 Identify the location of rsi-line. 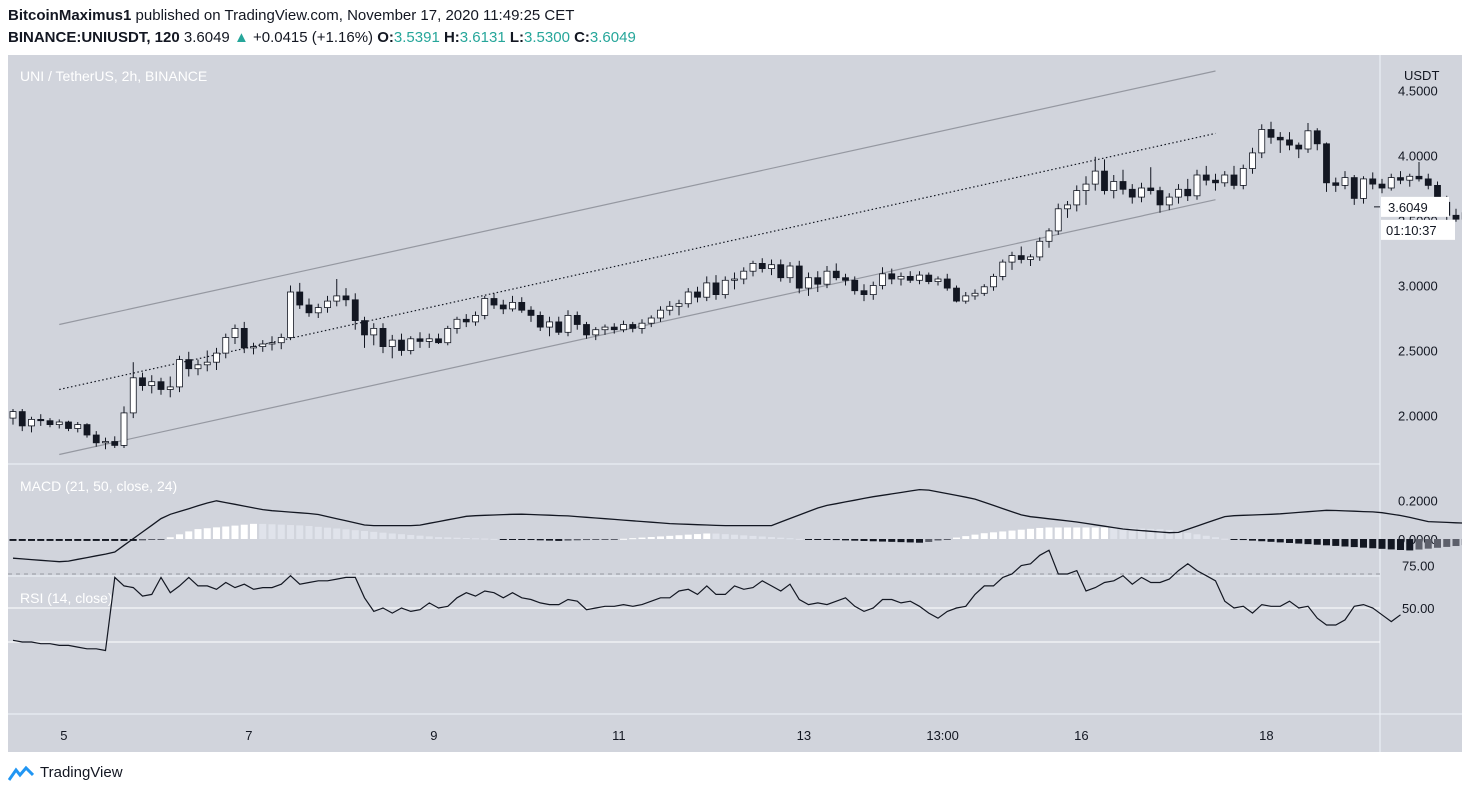
(706, 600).